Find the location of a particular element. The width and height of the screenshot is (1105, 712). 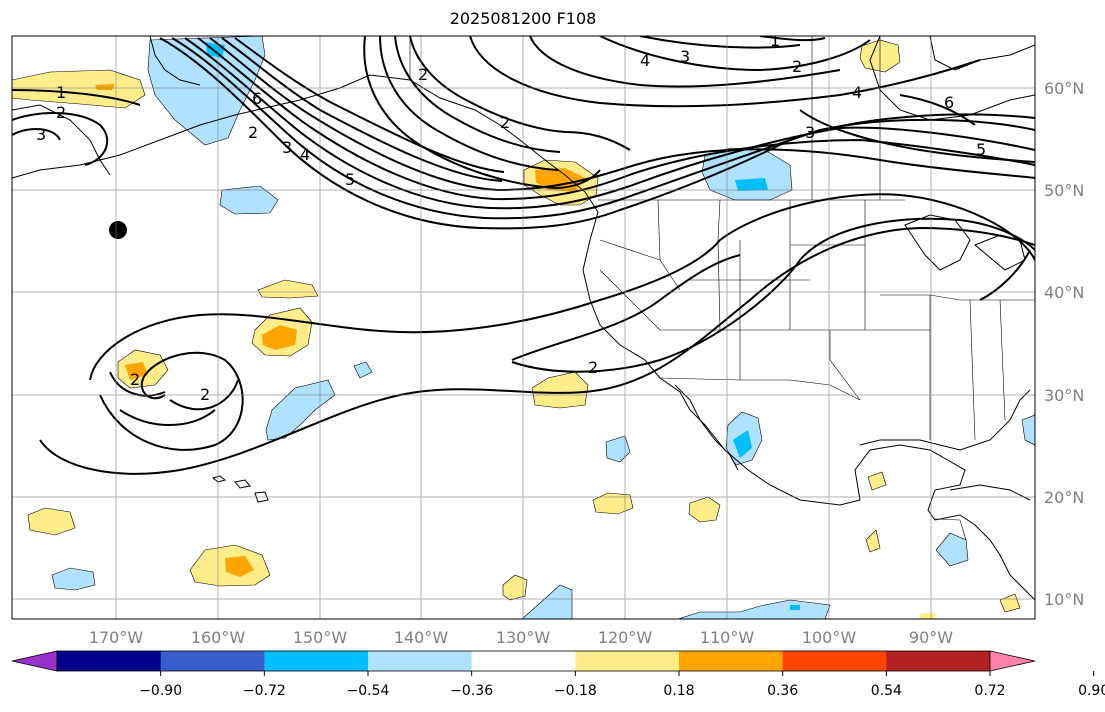

lon-label: 160°W is located at coordinates (218, 637).